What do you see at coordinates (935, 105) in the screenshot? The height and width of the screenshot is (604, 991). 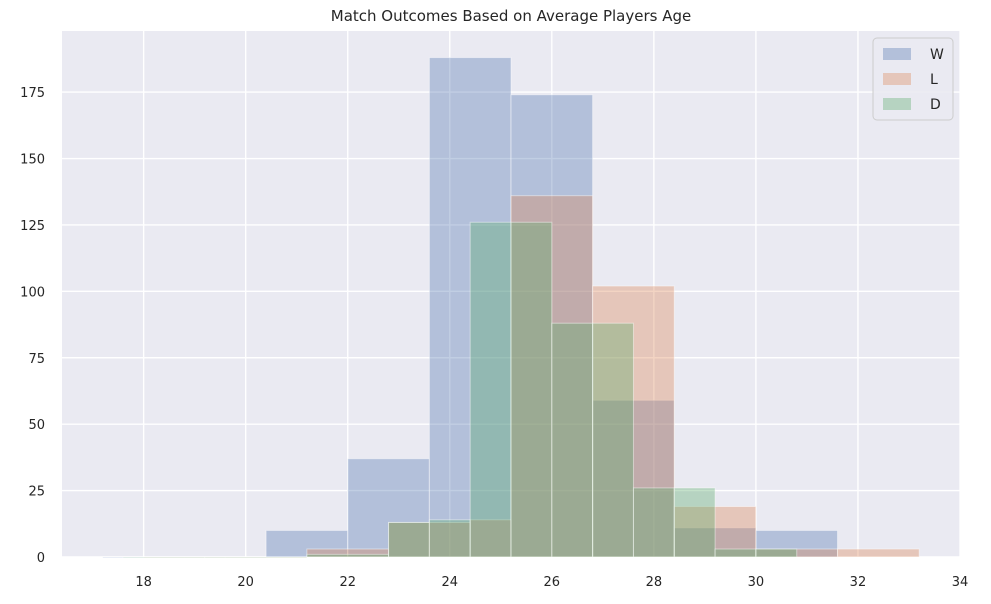 I see `legend-label-D: D` at bounding box center [935, 105].